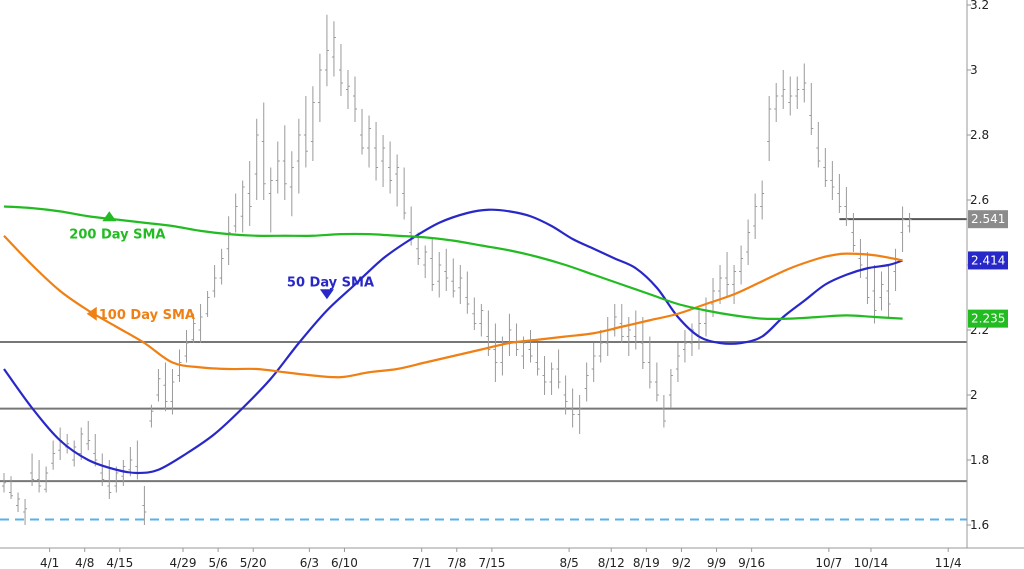 The width and height of the screenshot is (1024, 569). Describe the element at coordinates (611, 562) in the screenshot. I see `x-tick-label: 8/12` at that location.